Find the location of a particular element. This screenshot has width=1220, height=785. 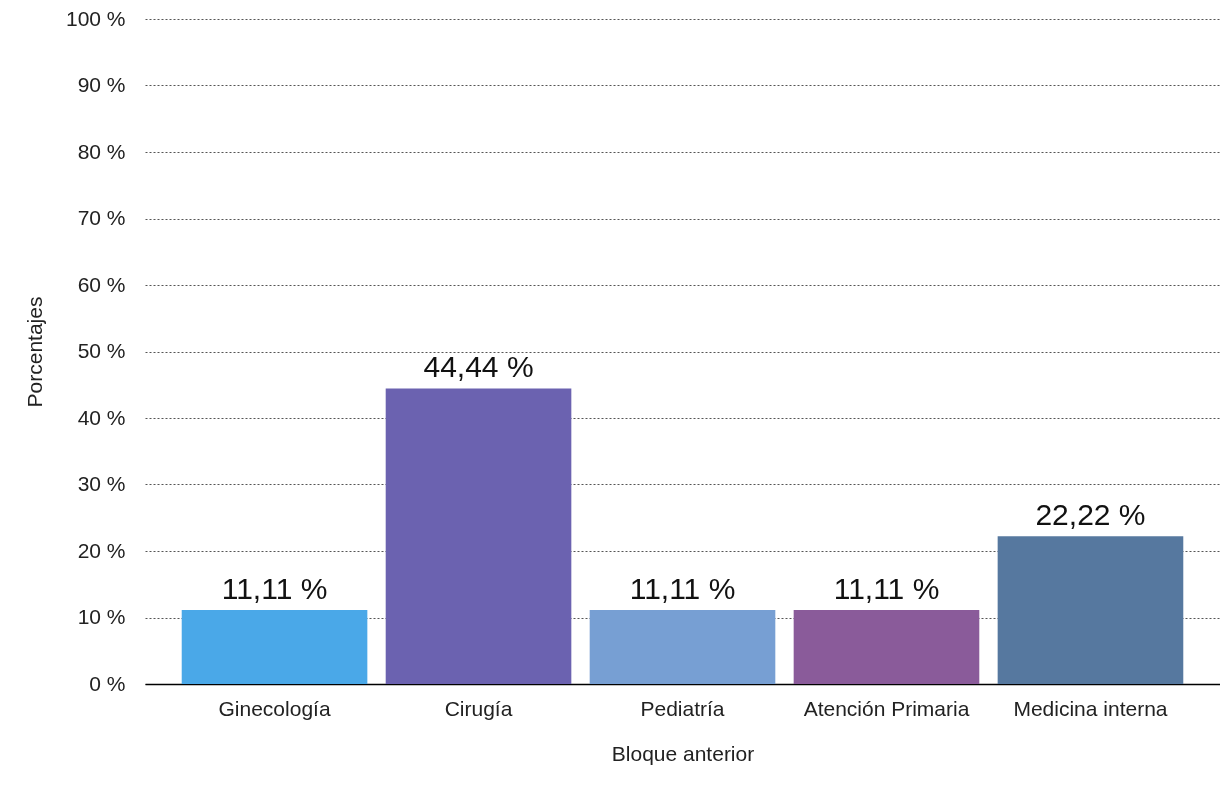

y-tick-label: 80 % is located at coordinates (101, 151).